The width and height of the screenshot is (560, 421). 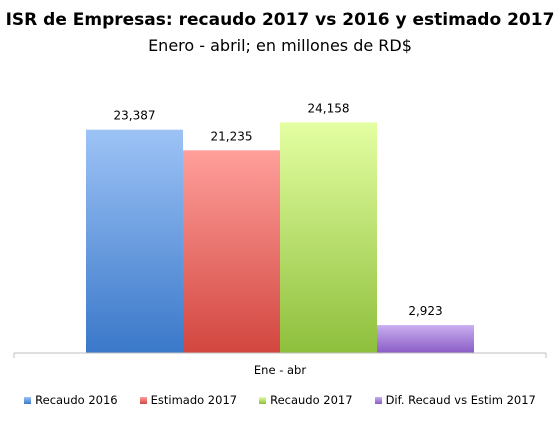 I want to click on data-label-2: 21,235, so click(x=232, y=136).